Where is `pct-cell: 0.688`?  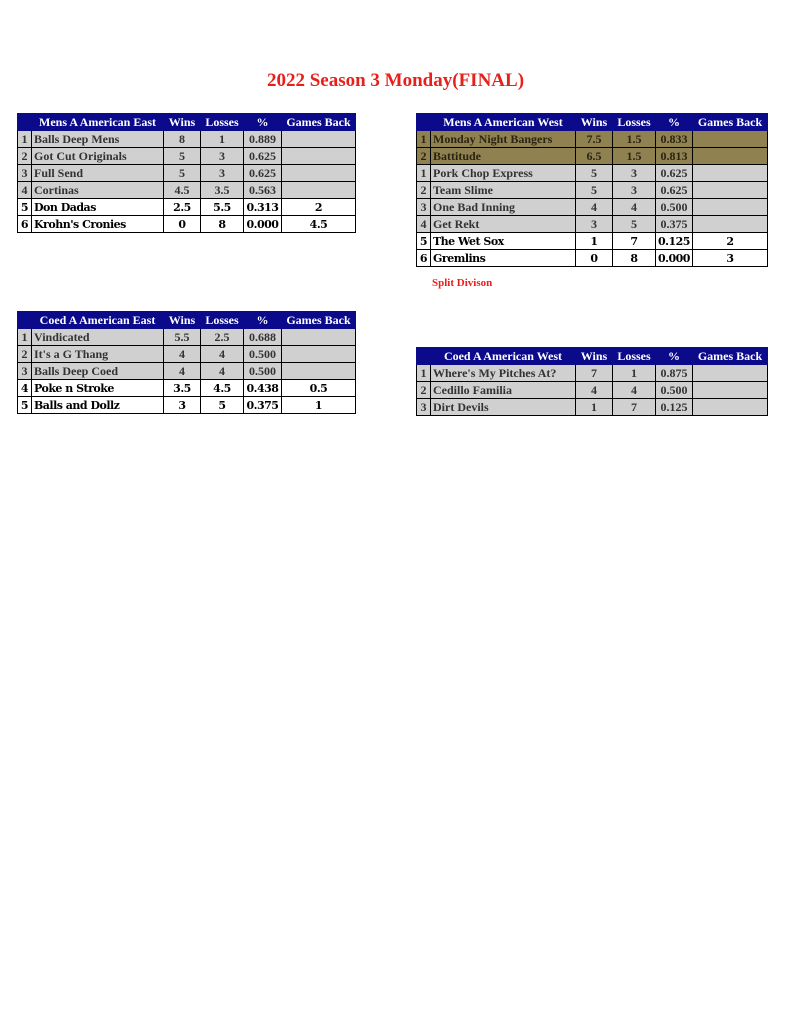 pct-cell: 0.688 is located at coordinates (262, 337).